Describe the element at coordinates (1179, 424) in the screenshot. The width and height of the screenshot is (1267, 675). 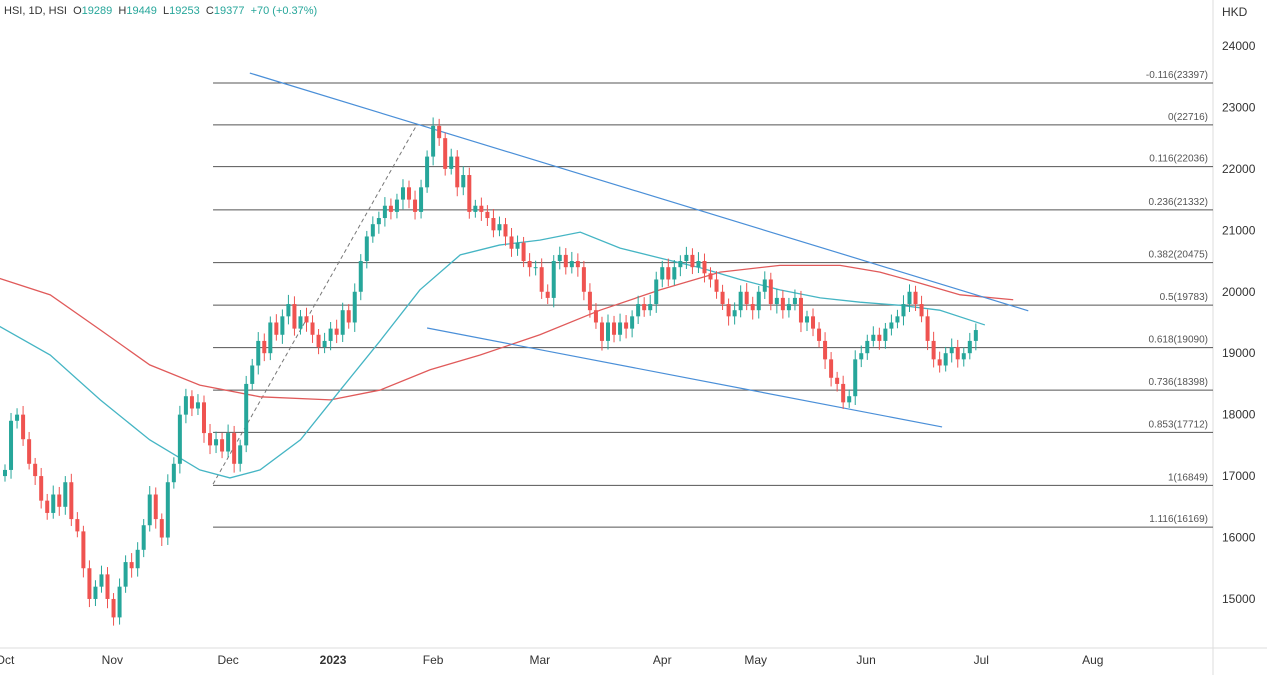
I see `fib-level-label: 0.853(17712)` at that location.